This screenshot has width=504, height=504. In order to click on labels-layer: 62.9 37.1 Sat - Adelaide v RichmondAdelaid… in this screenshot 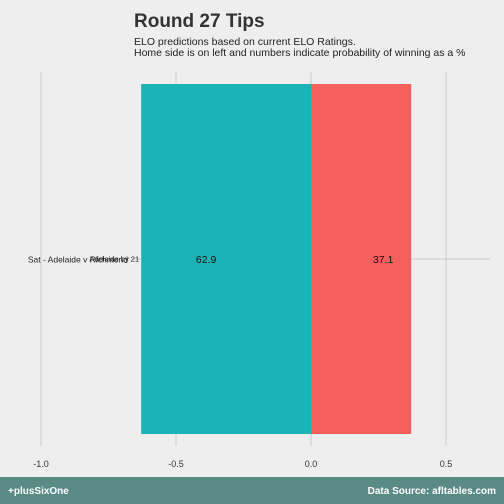, I will do `click(211, 260)`.